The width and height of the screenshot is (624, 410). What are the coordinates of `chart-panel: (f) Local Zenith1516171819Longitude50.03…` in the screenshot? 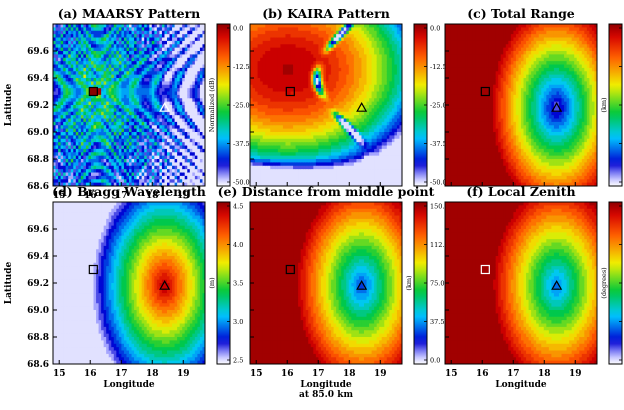 It's located at (533, 287).